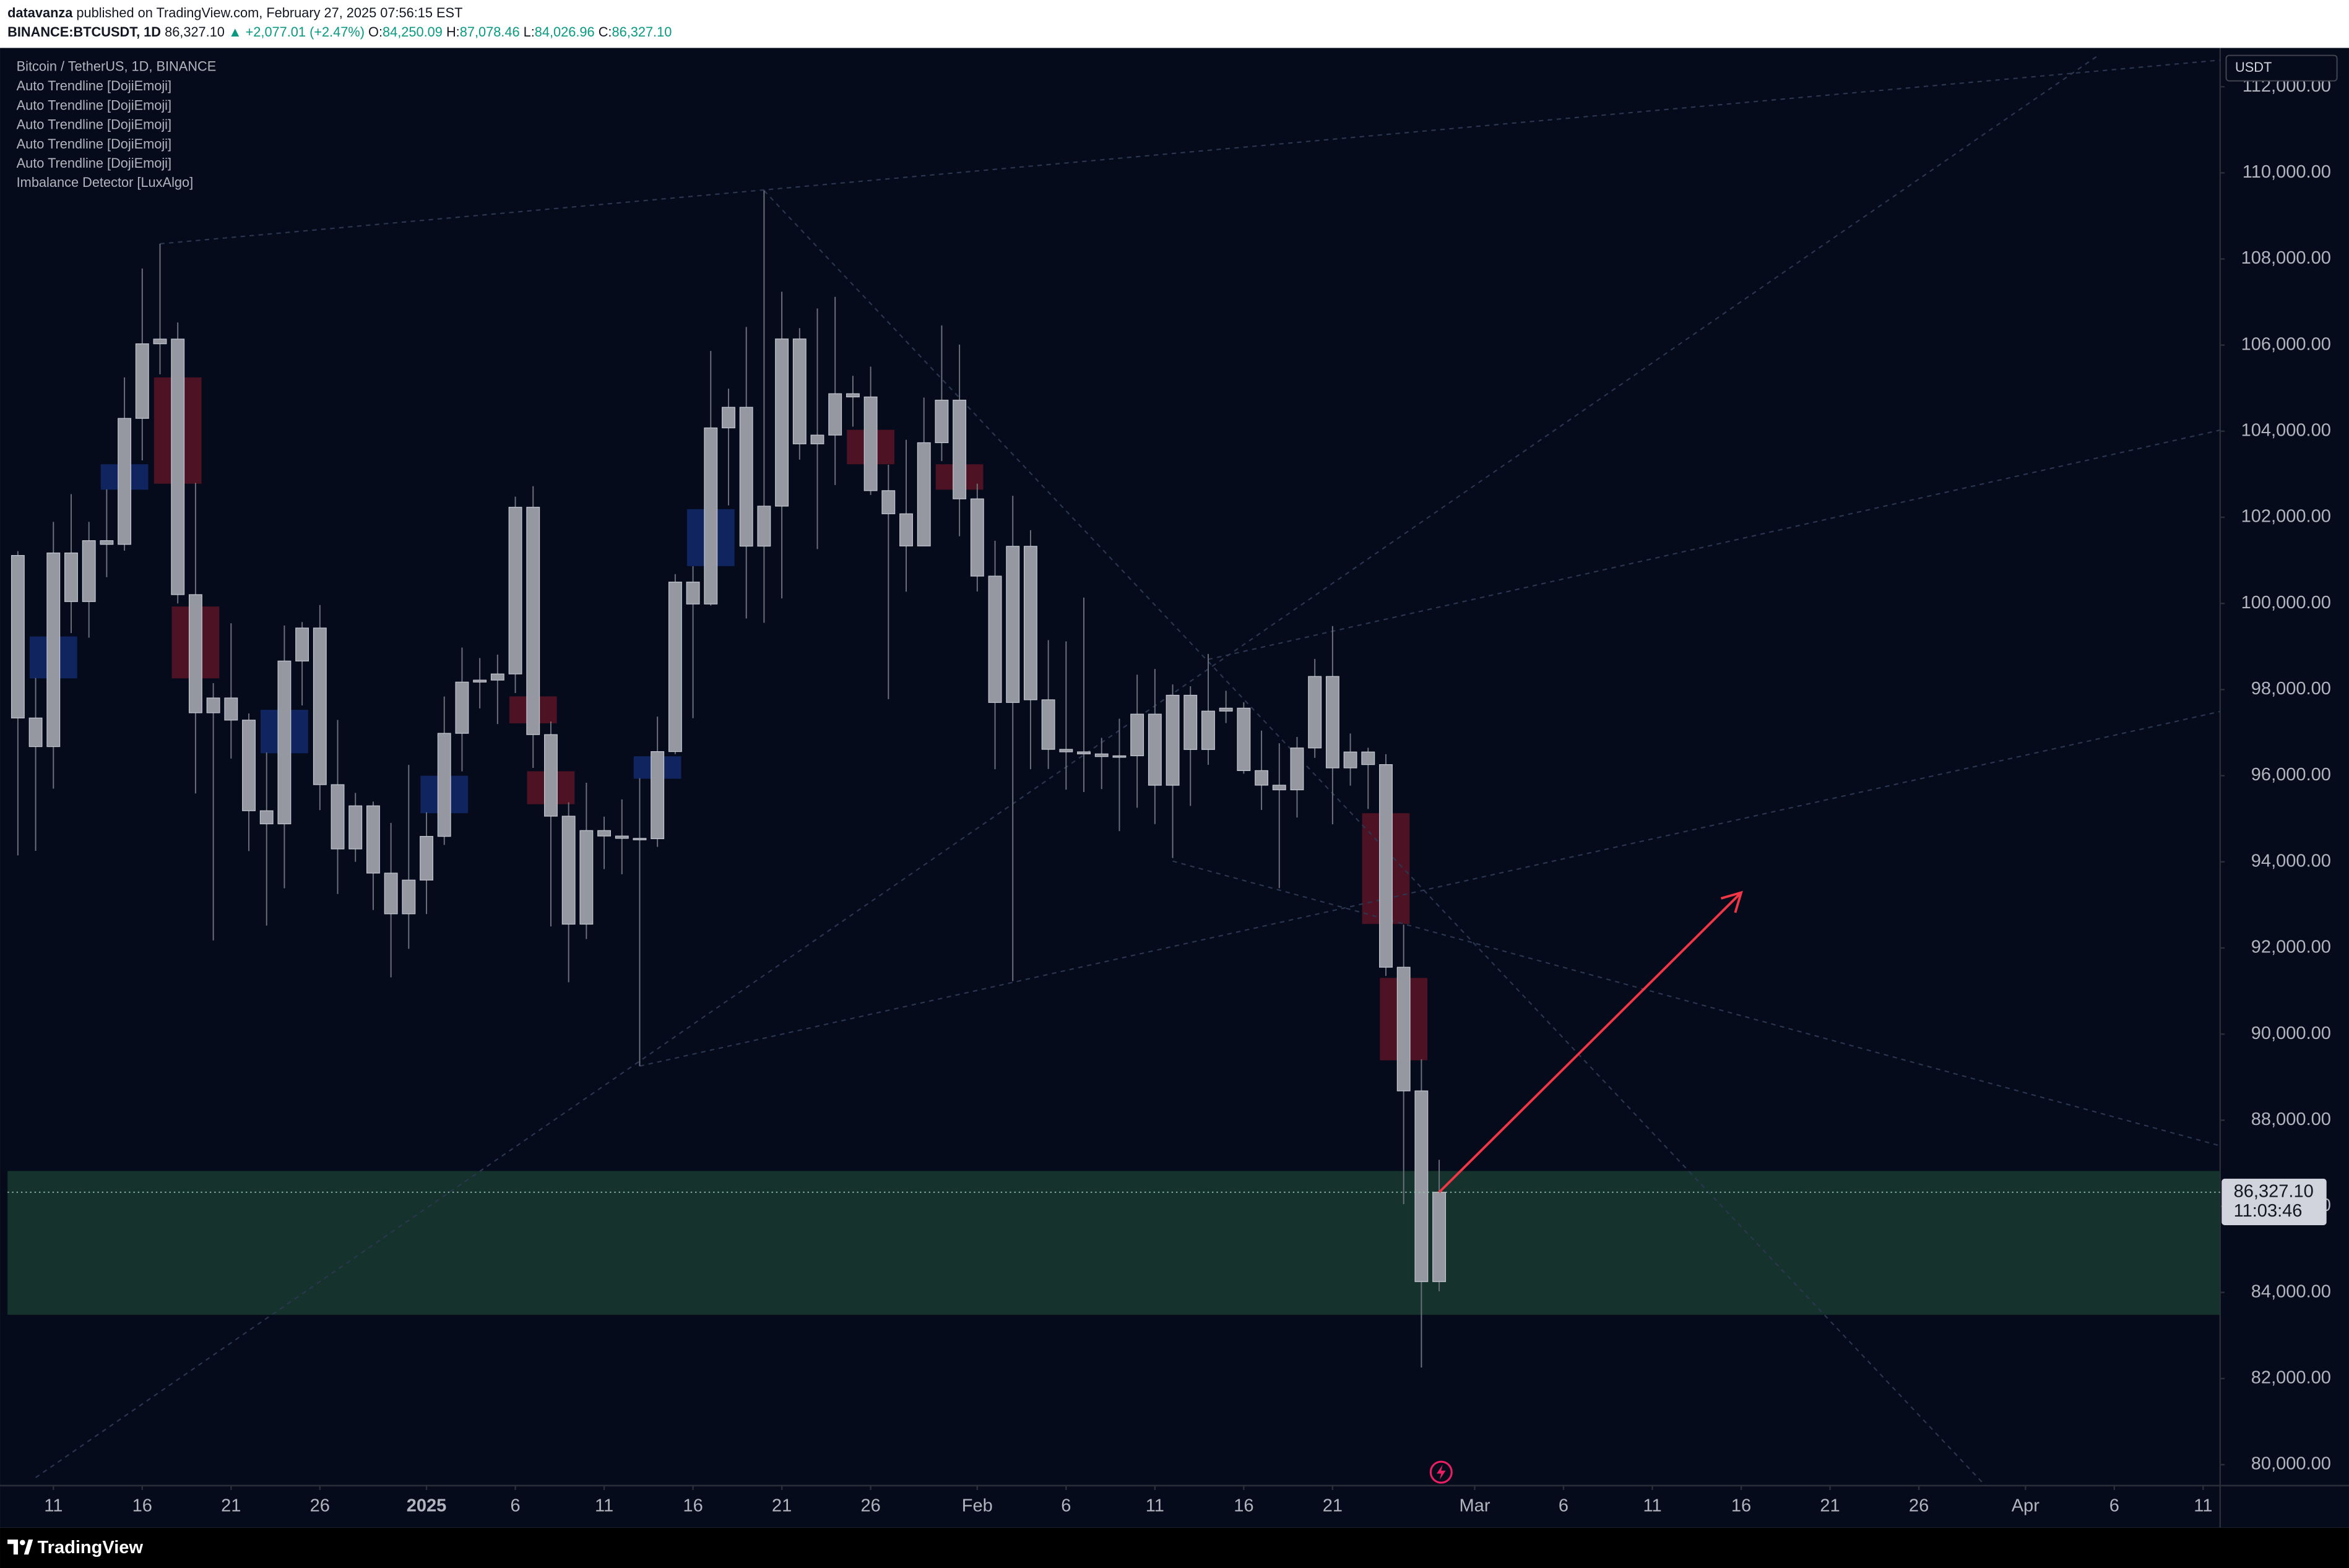 Image resolution: width=2349 pixels, height=1568 pixels. Describe the element at coordinates (2286, 517) in the screenshot. I see `y-tick-label: 102,000.00` at that location.